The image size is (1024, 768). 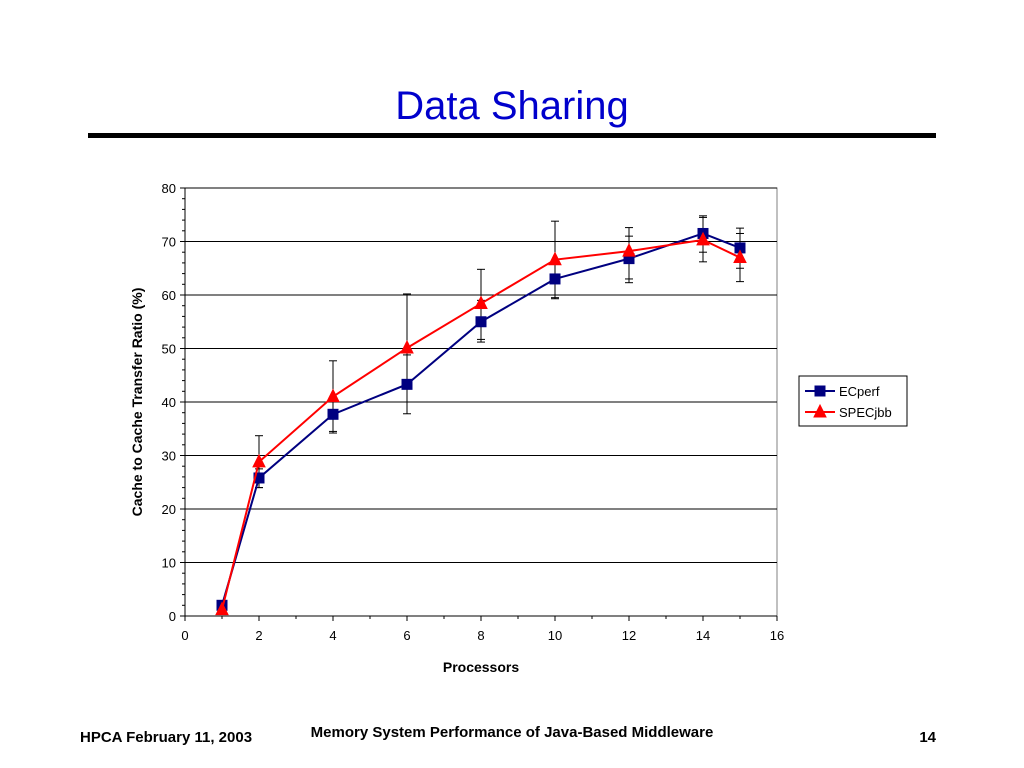 What do you see at coordinates (927, 737) in the screenshot?
I see `slide-number: 14` at bounding box center [927, 737].